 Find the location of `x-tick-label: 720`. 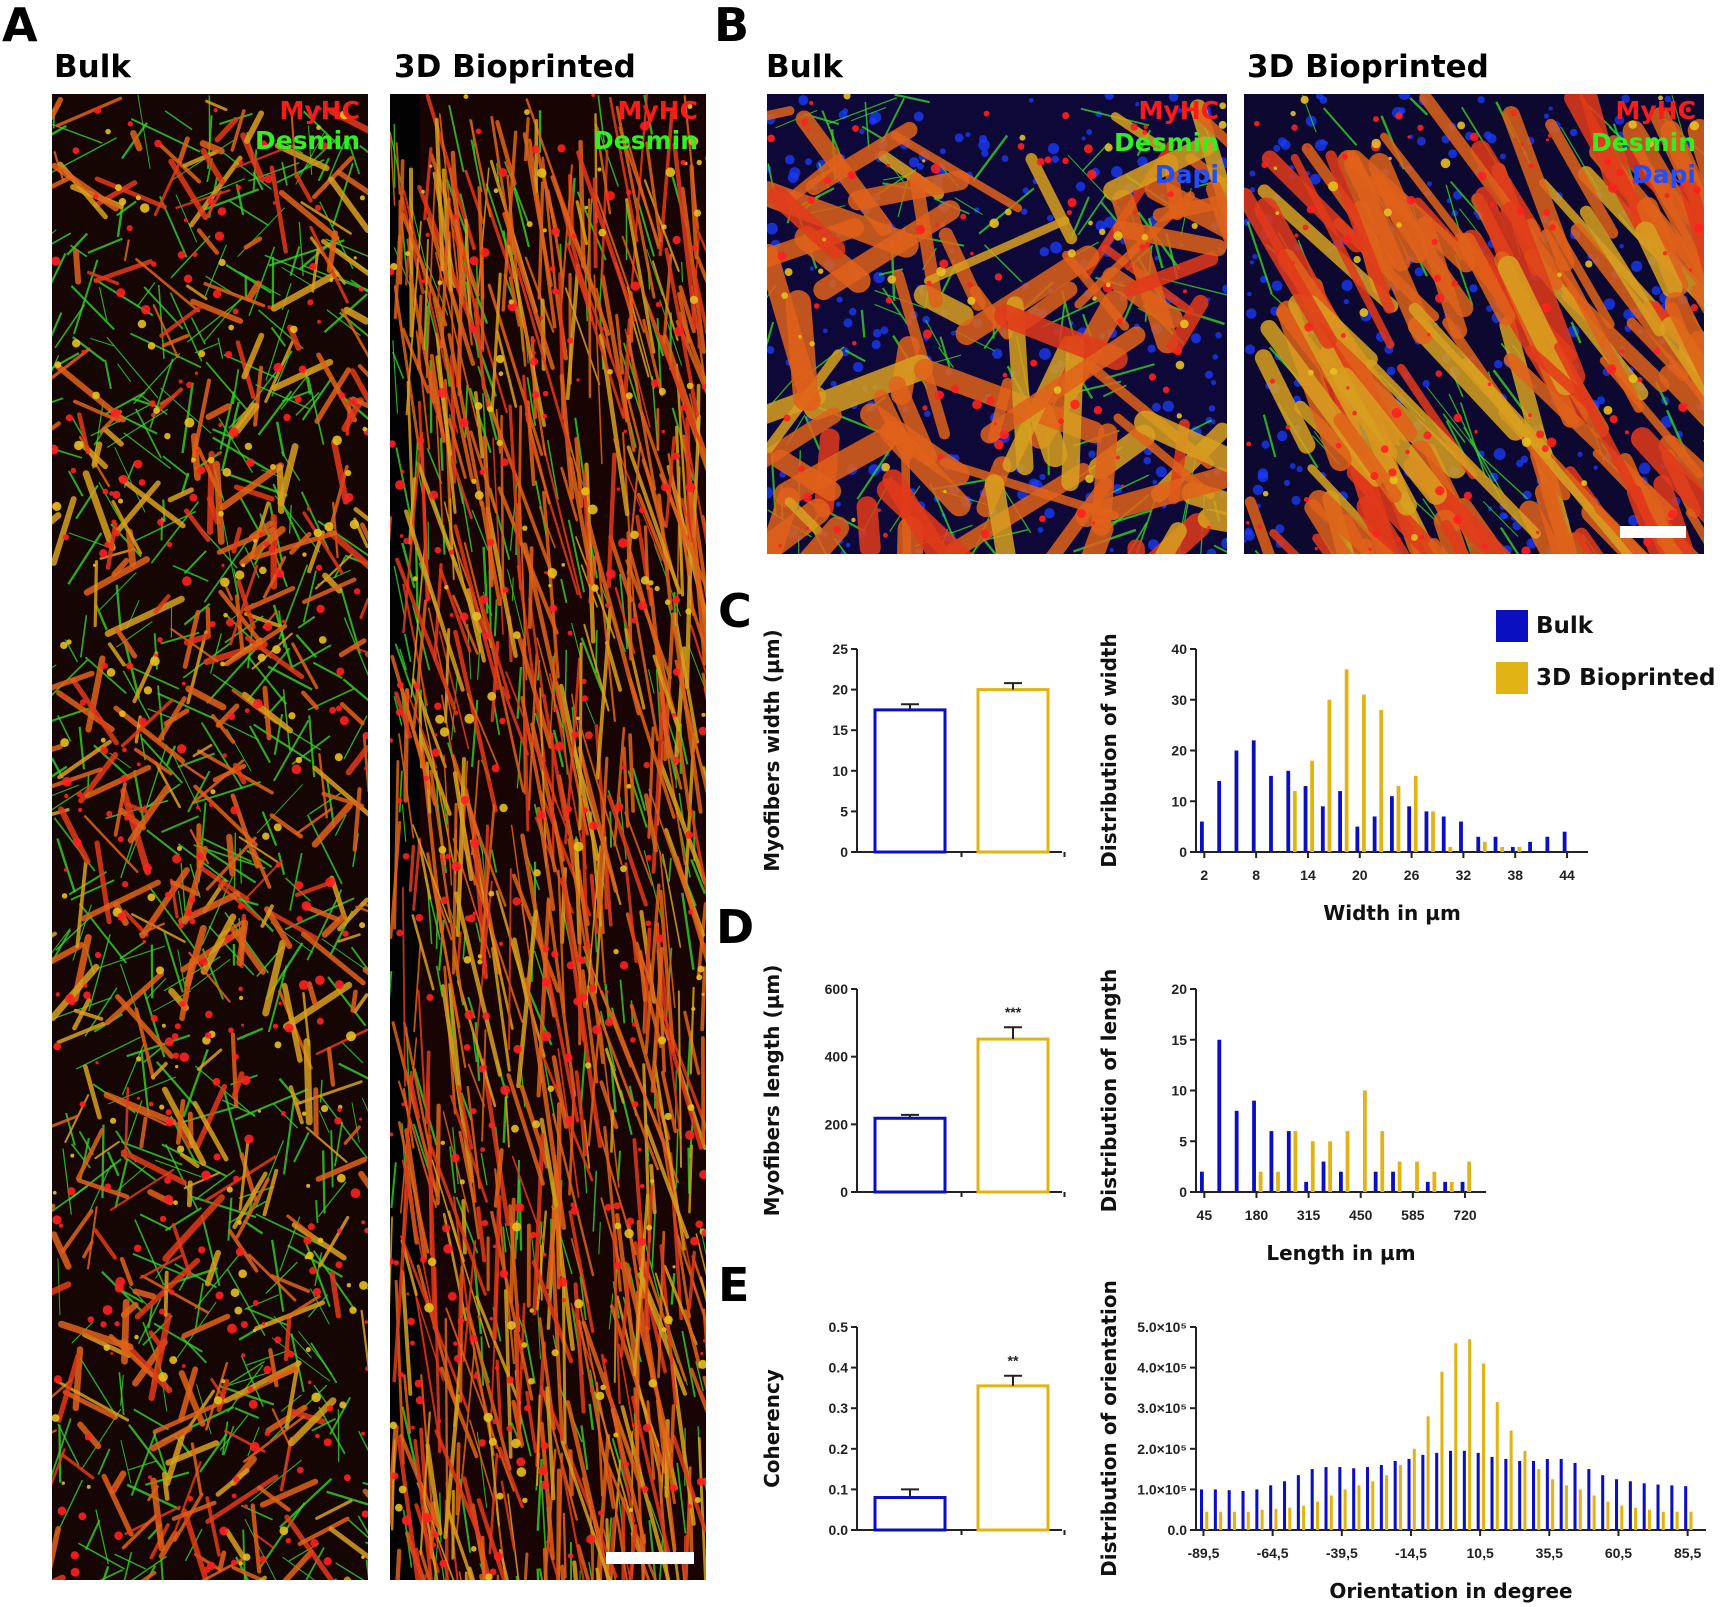

x-tick-label: 720 is located at coordinates (1465, 1215).